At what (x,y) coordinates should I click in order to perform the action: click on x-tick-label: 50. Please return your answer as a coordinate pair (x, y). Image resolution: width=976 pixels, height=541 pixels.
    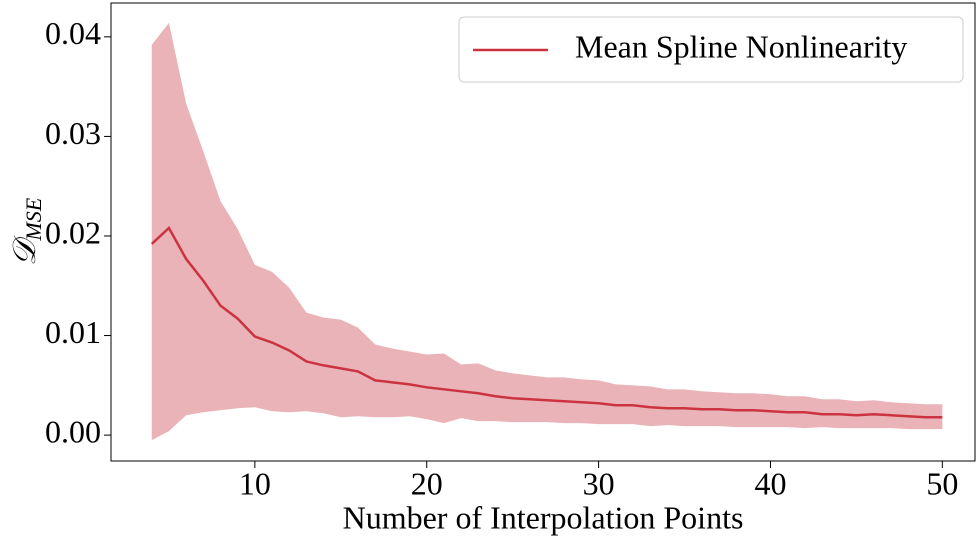
    Looking at the image, I should click on (942, 483).